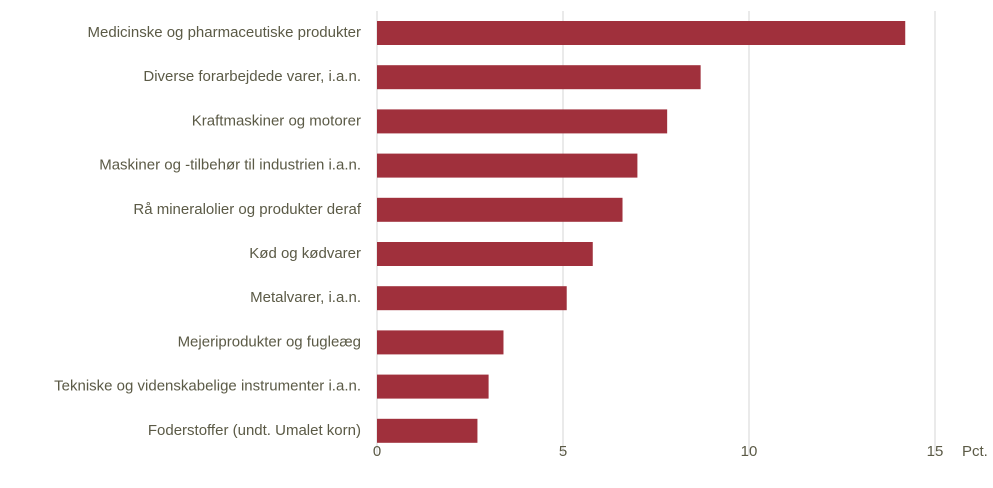 The height and width of the screenshot is (488, 993). What do you see at coordinates (252, 76) in the screenshot?
I see `y-tick-label: Diverse forarbejdede varer, i.a.n.` at bounding box center [252, 76].